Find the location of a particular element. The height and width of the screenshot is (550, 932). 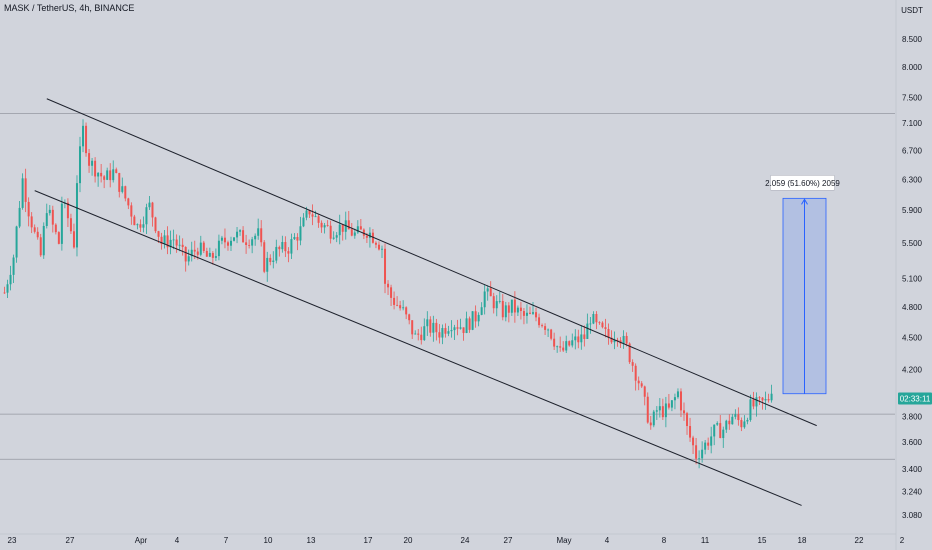

time-tick-label: Apr is located at coordinates (141, 540).